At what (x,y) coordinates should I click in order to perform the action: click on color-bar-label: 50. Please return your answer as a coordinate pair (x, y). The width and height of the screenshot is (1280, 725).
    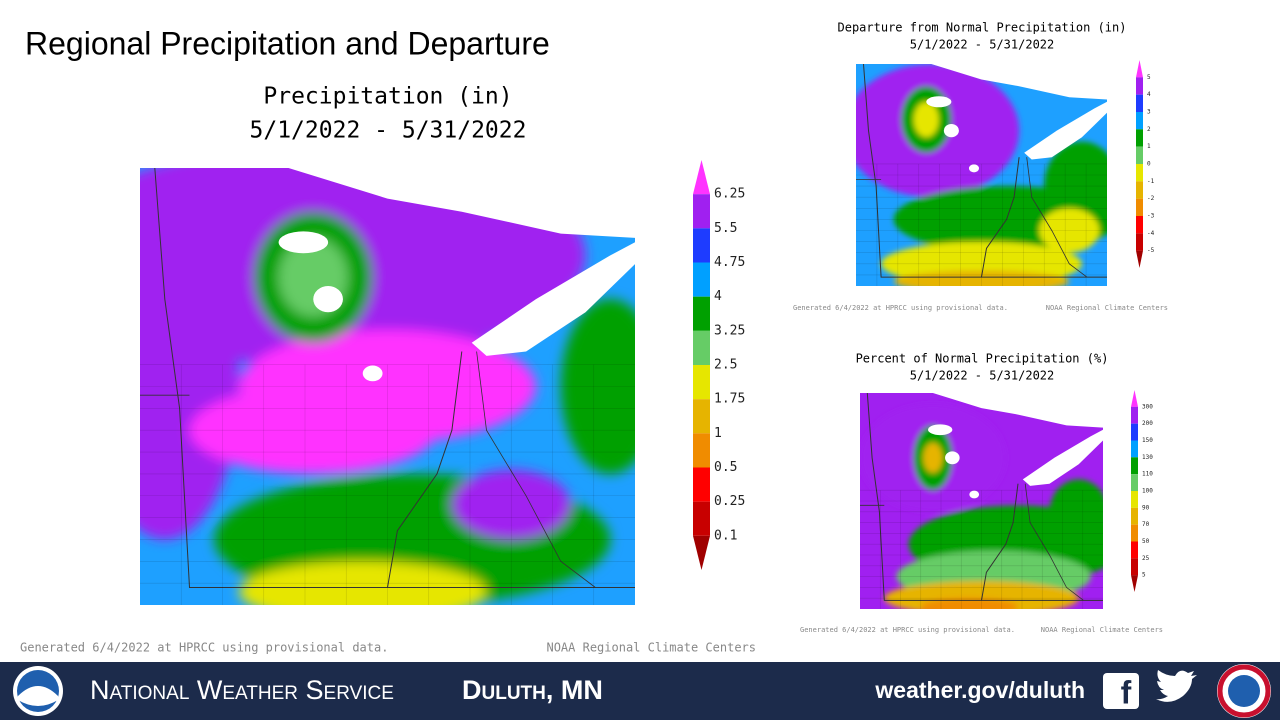
    Looking at the image, I should click on (1146, 541).